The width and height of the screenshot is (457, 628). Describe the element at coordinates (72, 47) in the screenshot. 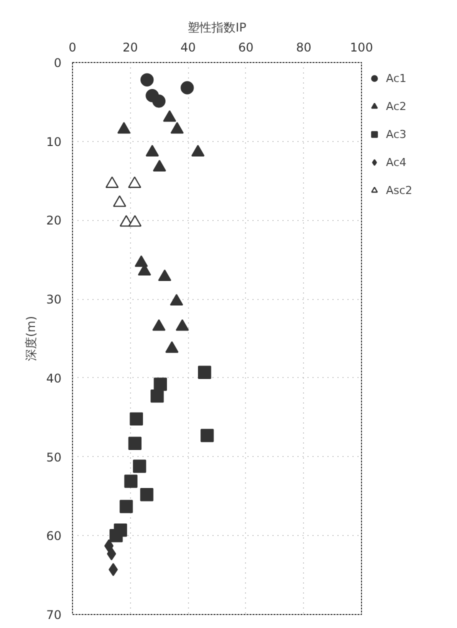

I see `x-tick-label: 0` at that location.